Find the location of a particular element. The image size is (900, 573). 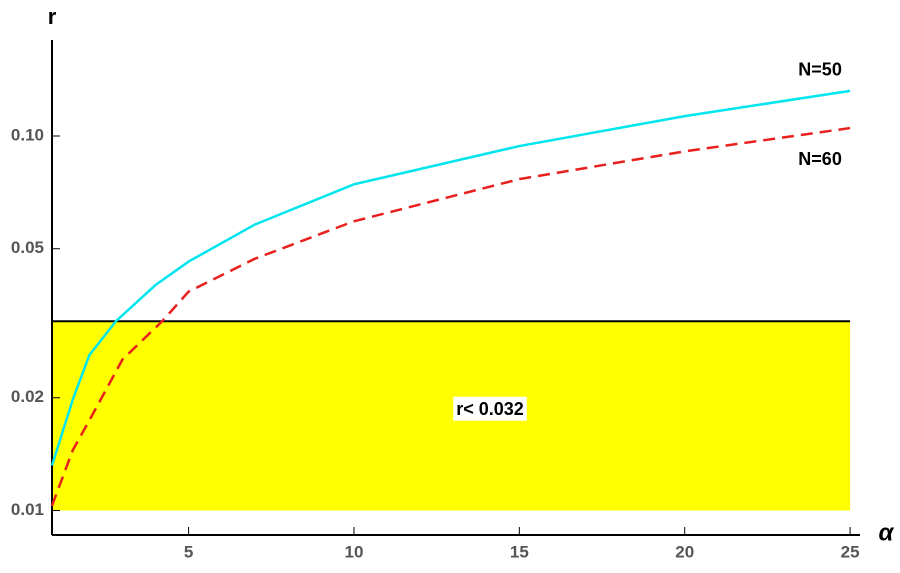

x-tick-label: 25 is located at coordinates (850, 551).